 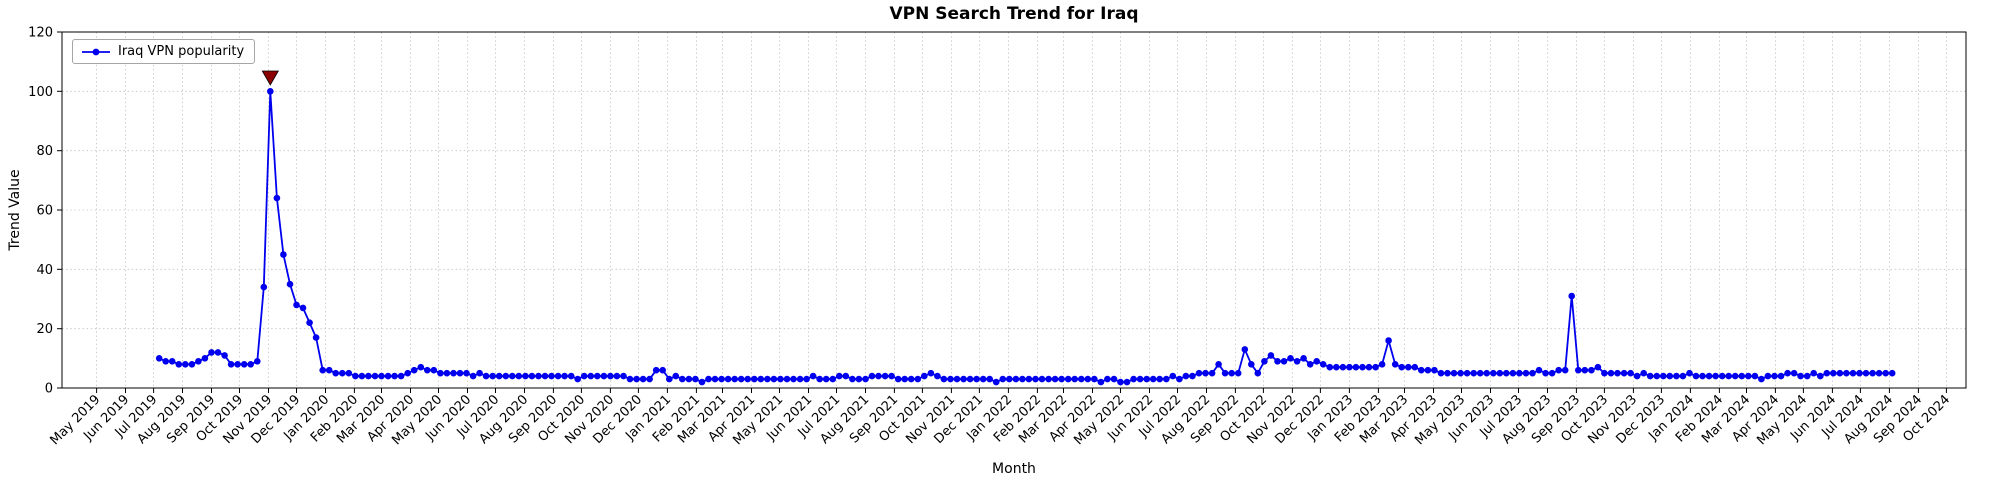 I want to click on svg-text: 0, so click(x=49, y=389).